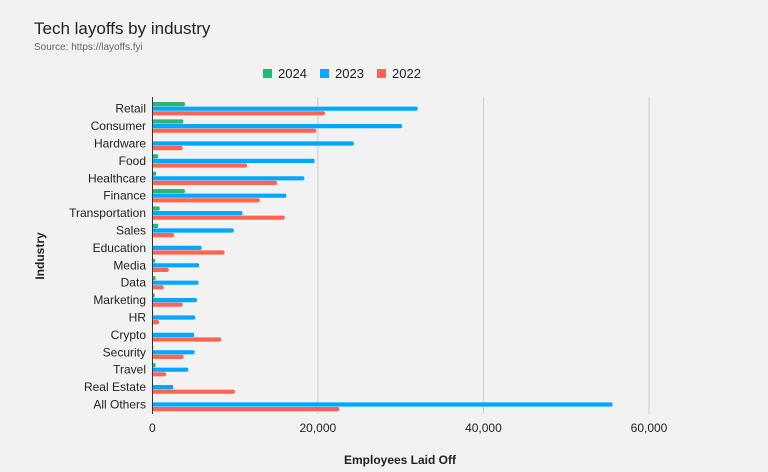 The height and width of the screenshot is (472, 768). What do you see at coordinates (233, 160) in the screenshot?
I see `bar-2023-food` at bounding box center [233, 160].